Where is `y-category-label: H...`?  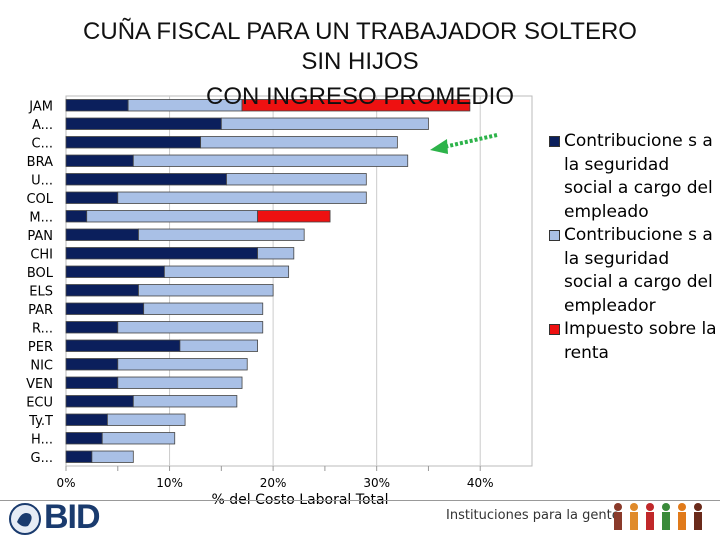 y-category-label: H... is located at coordinates (42, 439).